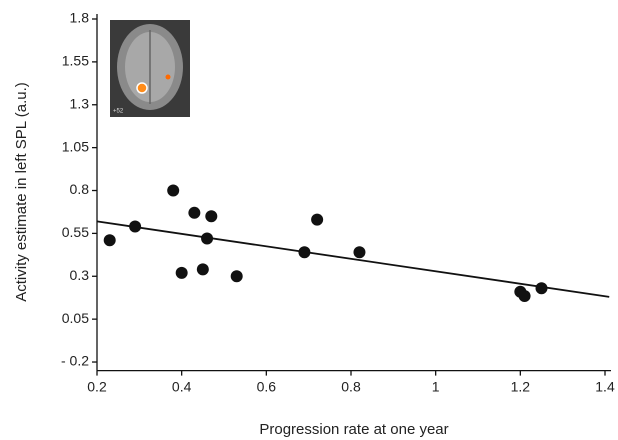  I want to click on y-tick-label: 0.8, so click(80, 189).